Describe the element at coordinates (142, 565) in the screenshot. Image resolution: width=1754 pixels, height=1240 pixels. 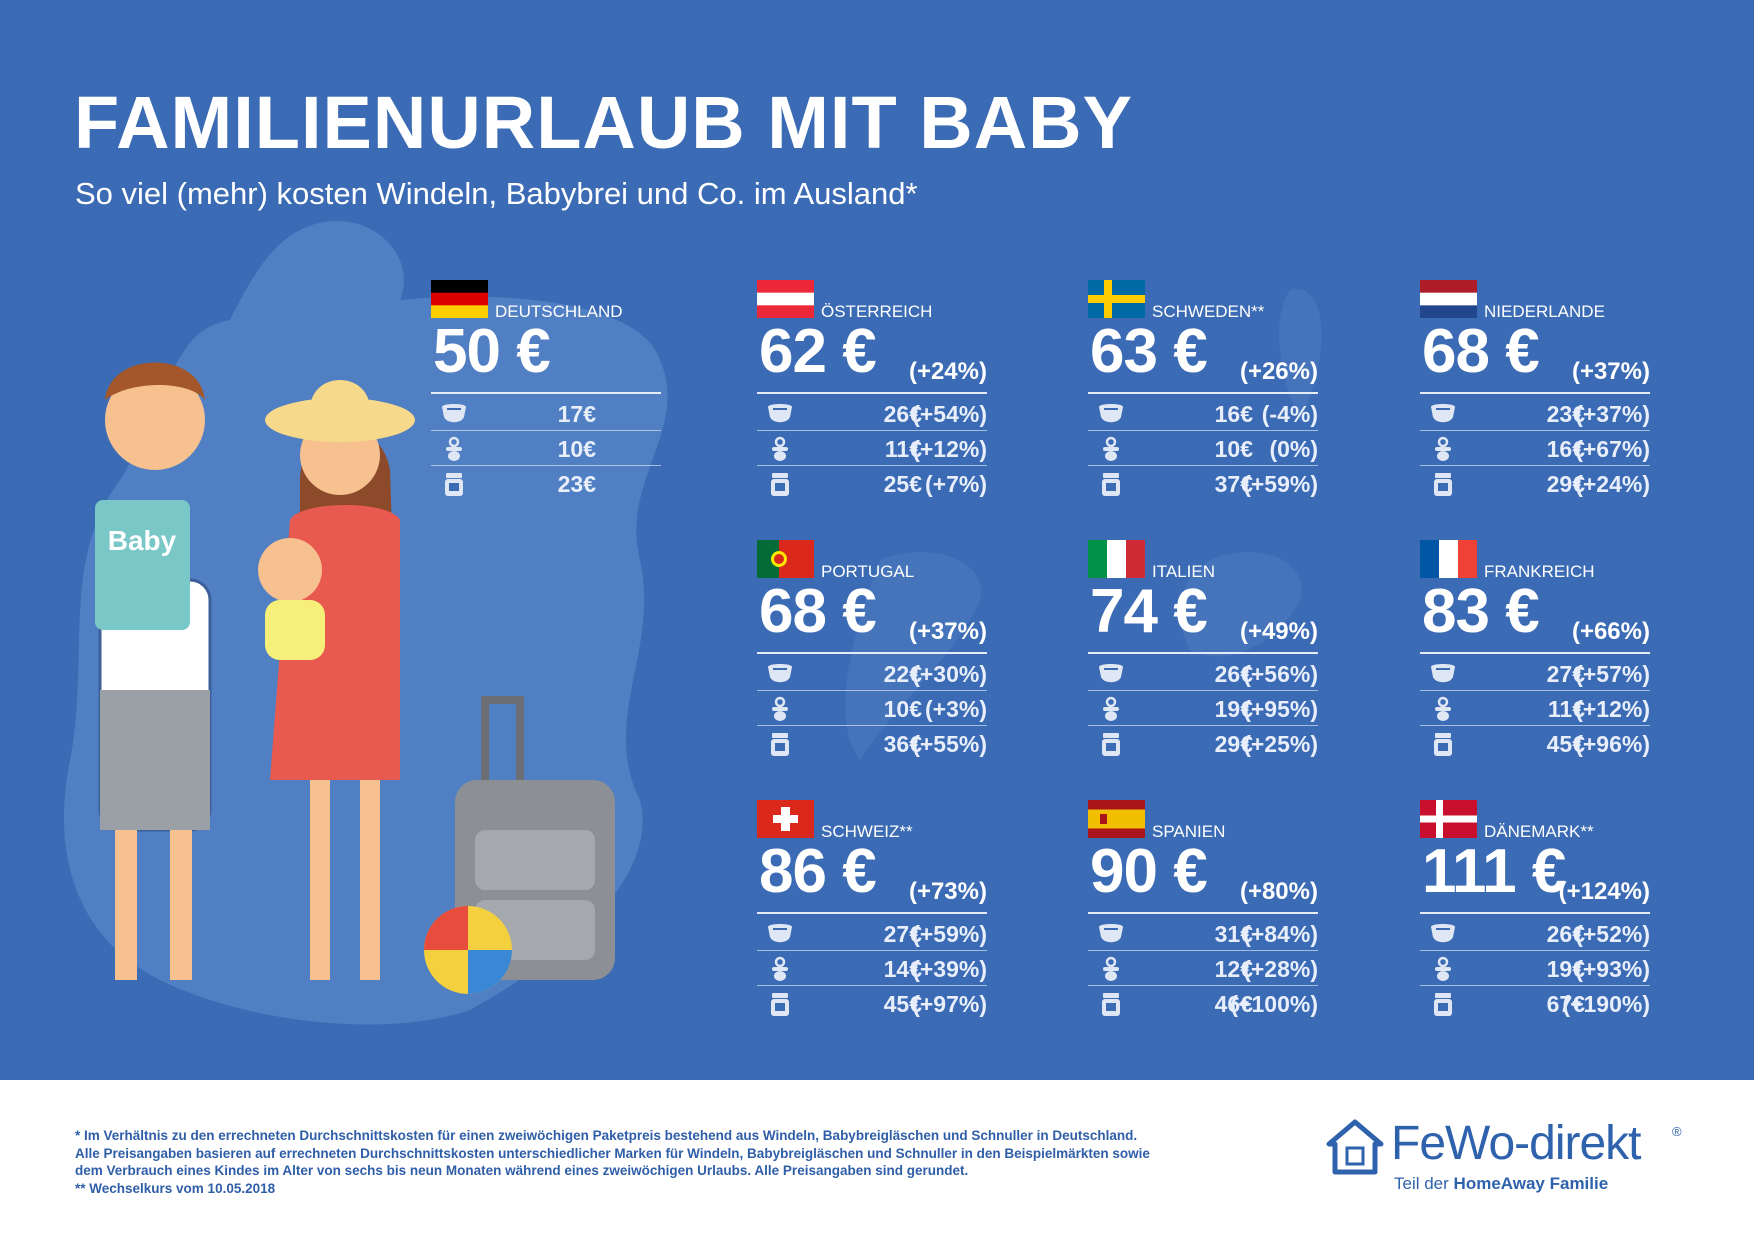
I see `book` at that location.